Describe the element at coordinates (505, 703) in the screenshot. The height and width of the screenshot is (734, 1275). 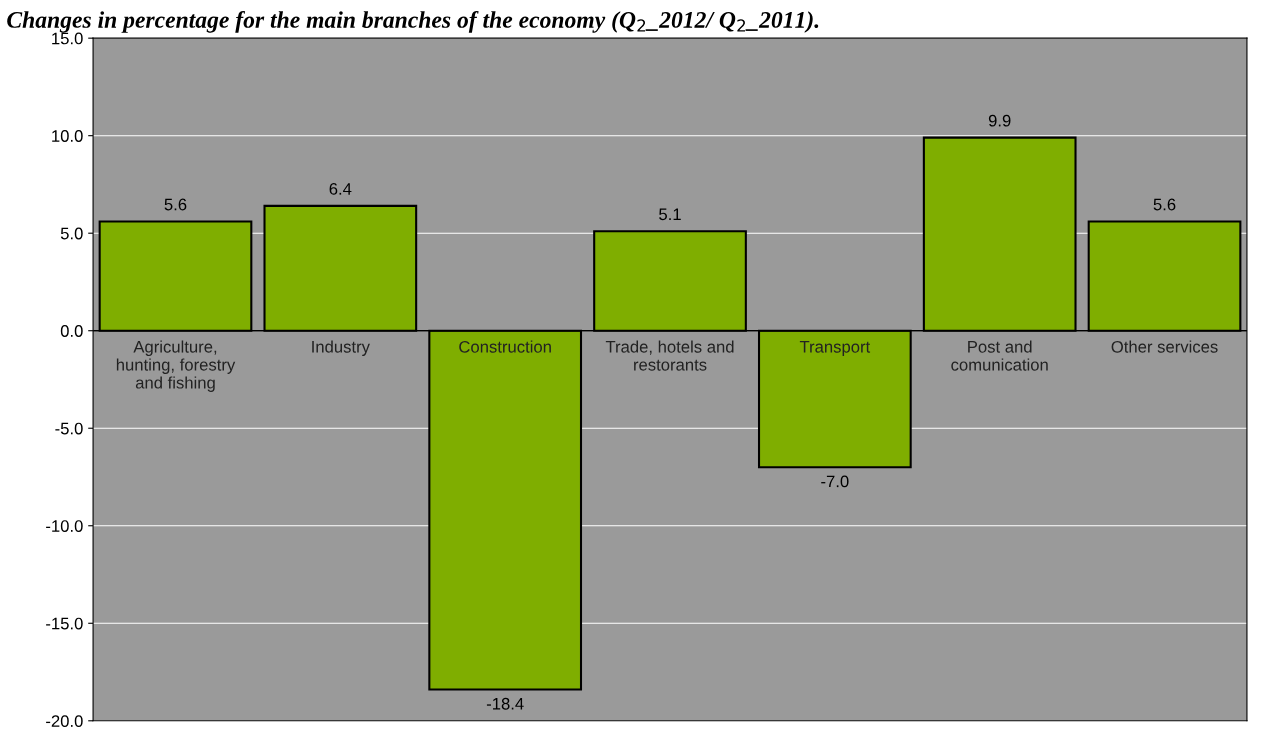
I see `data-label: -18.4` at that location.